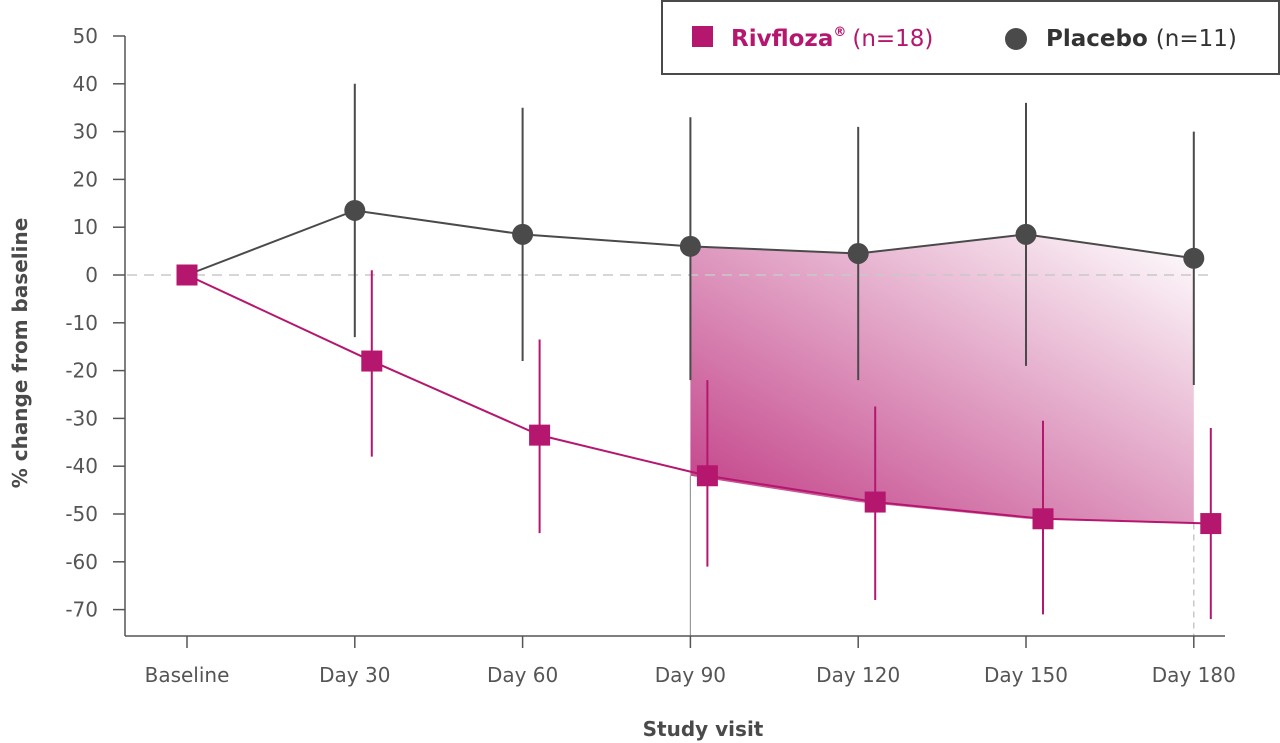  Describe the element at coordinates (1196, 39) in the screenshot. I see `legend-placebo-n: (n=11)` at that location.